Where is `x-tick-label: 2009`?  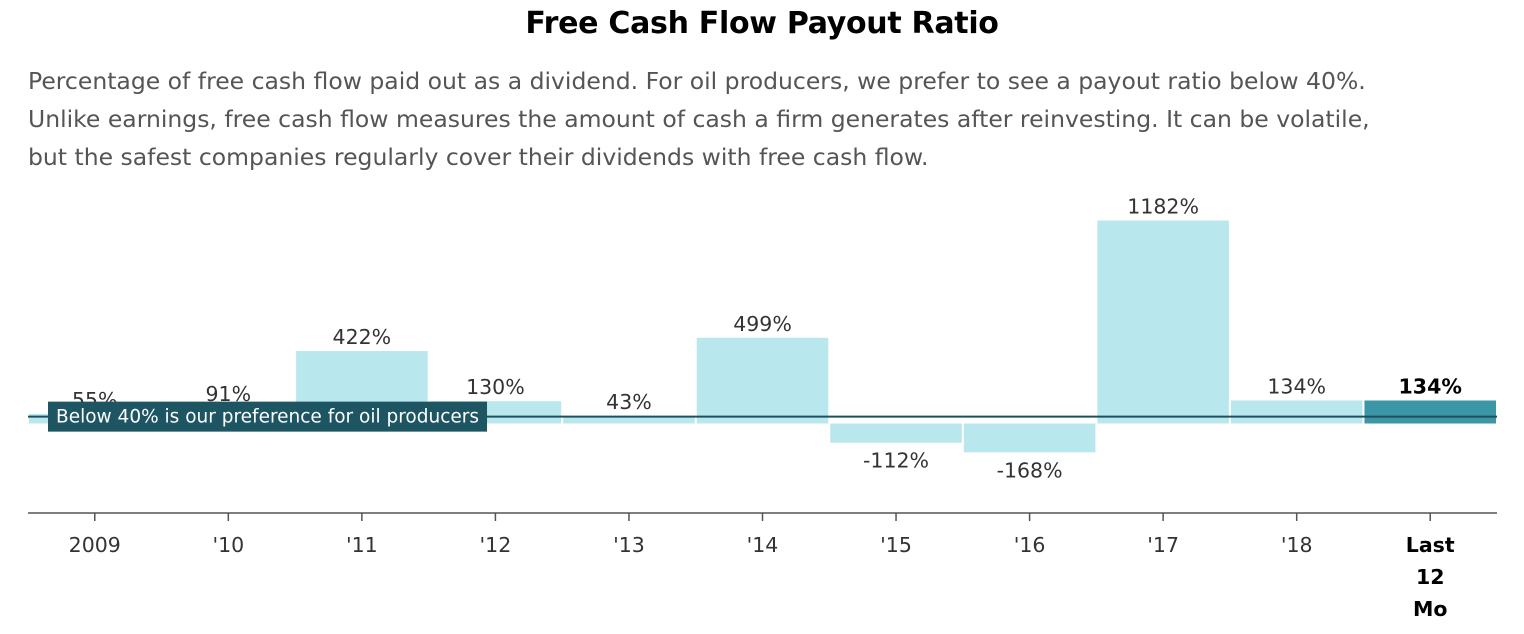
x-tick-label: 2009 is located at coordinates (95, 545).